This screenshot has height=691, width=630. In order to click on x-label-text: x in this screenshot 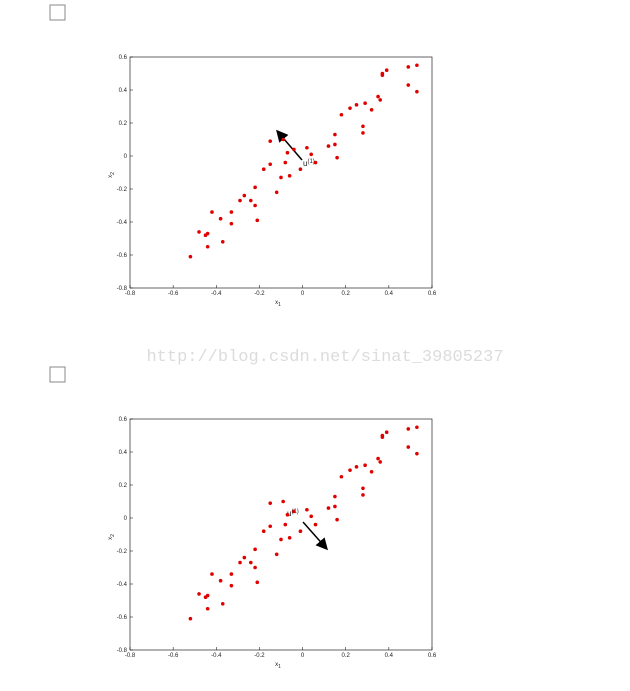, I will do `click(276, 665)`.